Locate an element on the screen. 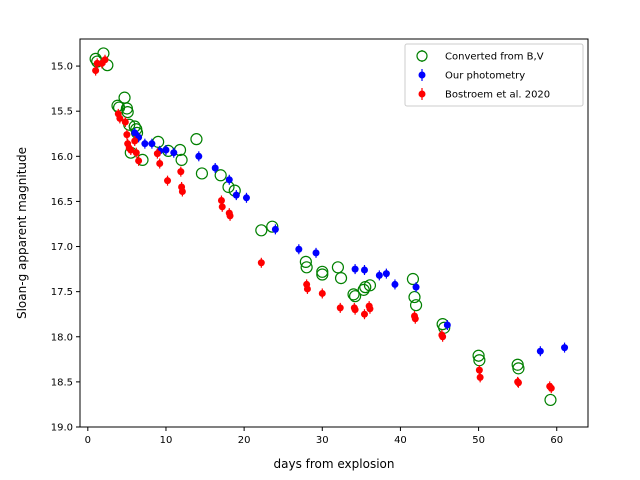  legend-entry: Bostroem et al. 2020 is located at coordinates (484, 94).